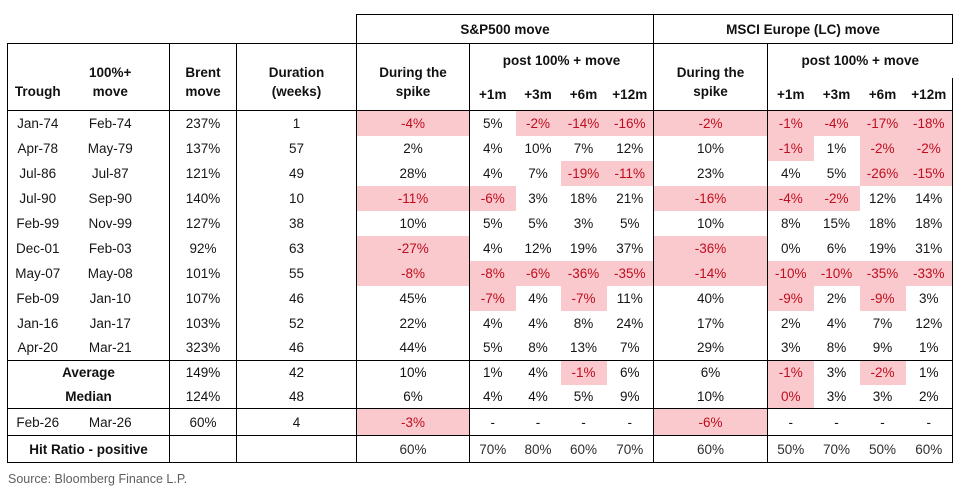 The width and height of the screenshot is (959, 494). Describe the element at coordinates (492, 198) in the screenshot. I see `table-cell: -6%` at that location.